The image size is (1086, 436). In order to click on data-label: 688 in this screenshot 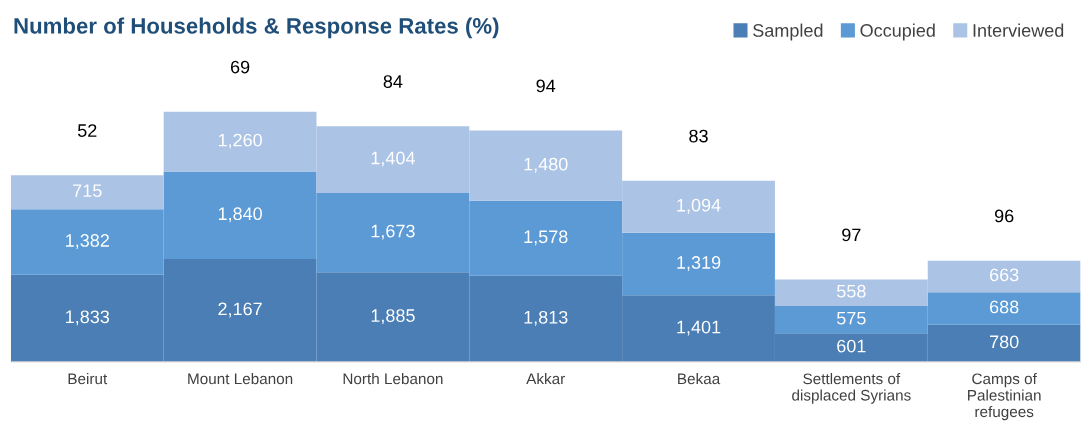, I will do `click(1004, 307)`.